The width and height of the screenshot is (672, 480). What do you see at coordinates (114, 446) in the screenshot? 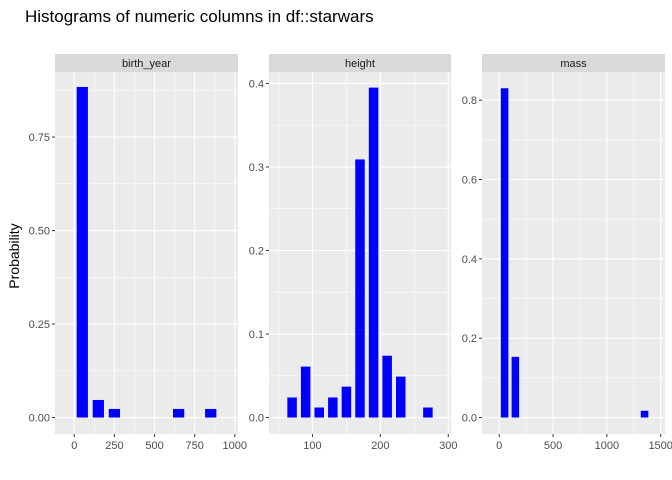
I see `x-tick-label: 250` at bounding box center [114, 446].